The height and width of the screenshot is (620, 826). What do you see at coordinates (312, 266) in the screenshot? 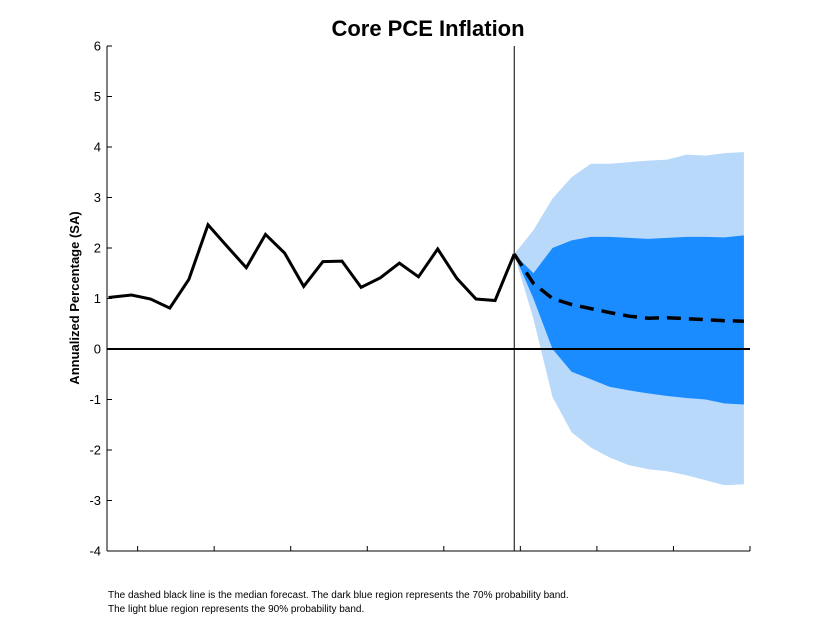
I see `history-line` at bounding box center [312, 266].